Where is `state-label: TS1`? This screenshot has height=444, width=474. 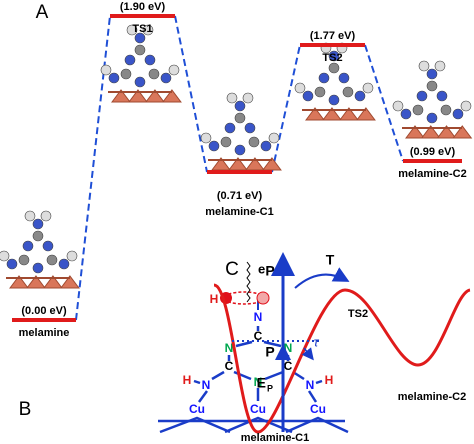 state-label: TS1 is located at coordinates (142, 29).